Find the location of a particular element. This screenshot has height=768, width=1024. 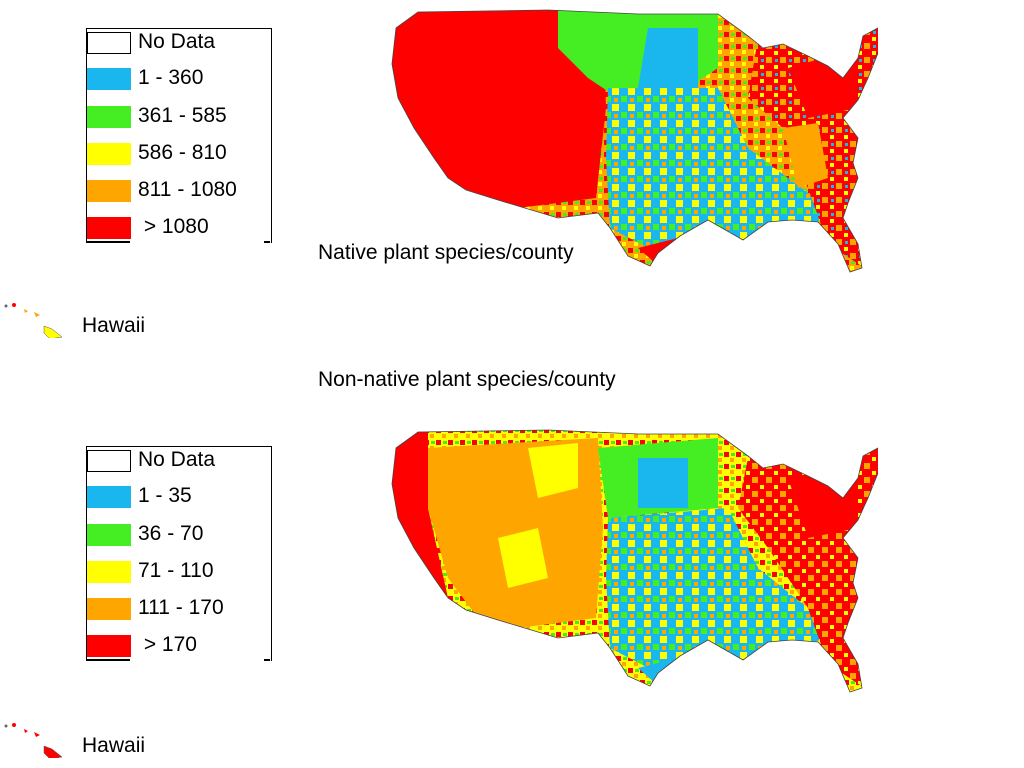

legend-label: 586 - 810 is located at coordinates (182, 152).